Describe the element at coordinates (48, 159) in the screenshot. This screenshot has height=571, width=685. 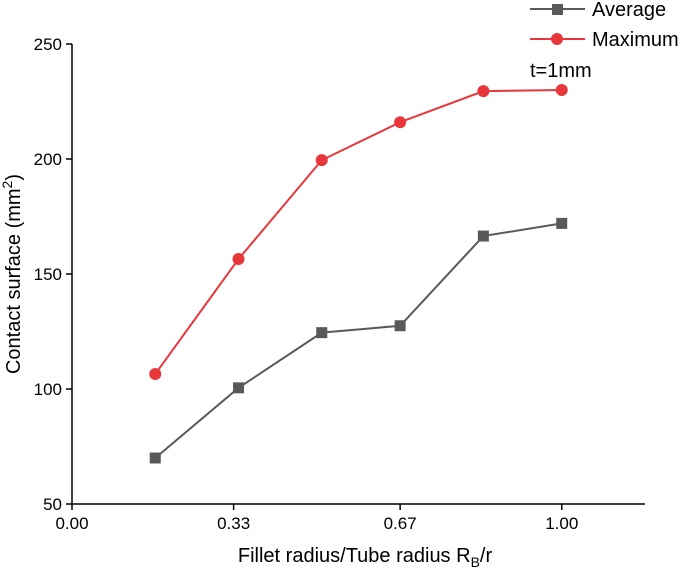
I see `y-tick-label: 200` at that location.